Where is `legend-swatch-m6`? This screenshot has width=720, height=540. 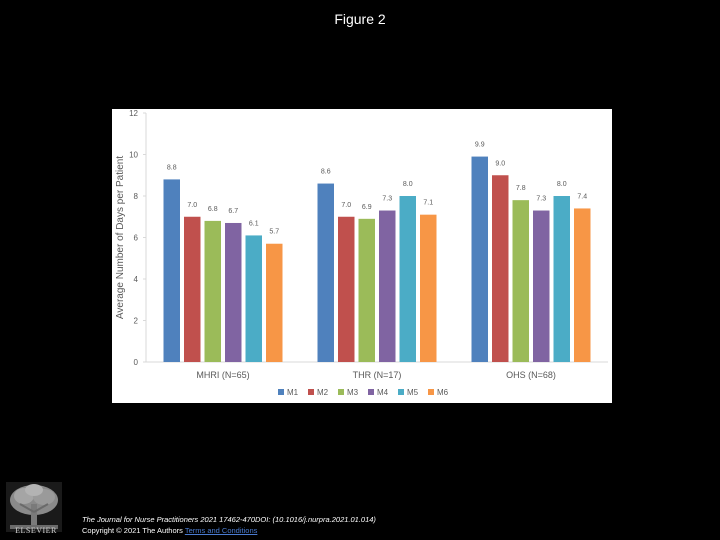 legend-swatch-m6 is located at coordinates (431, 392).